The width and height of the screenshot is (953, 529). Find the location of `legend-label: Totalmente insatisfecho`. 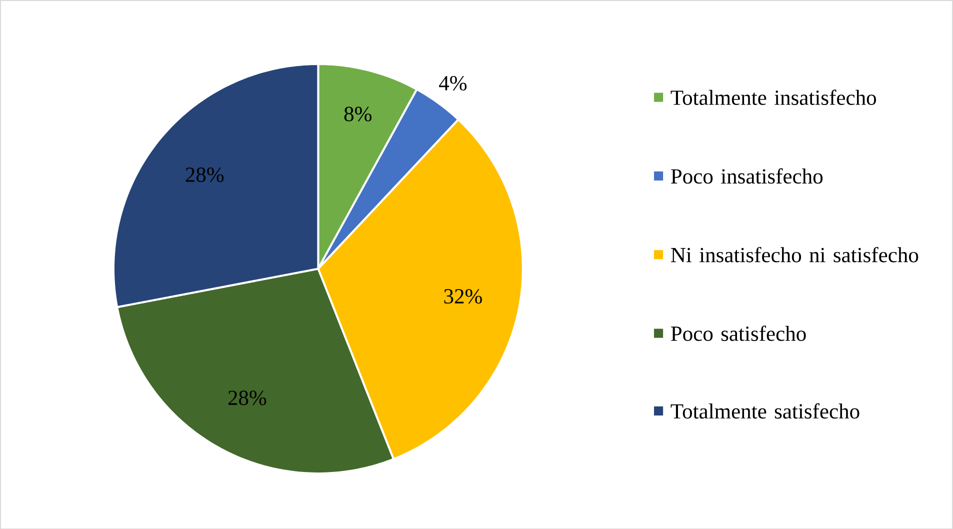

legend-label: Totalmente insatisfecho is located at coordinates (773, 97).